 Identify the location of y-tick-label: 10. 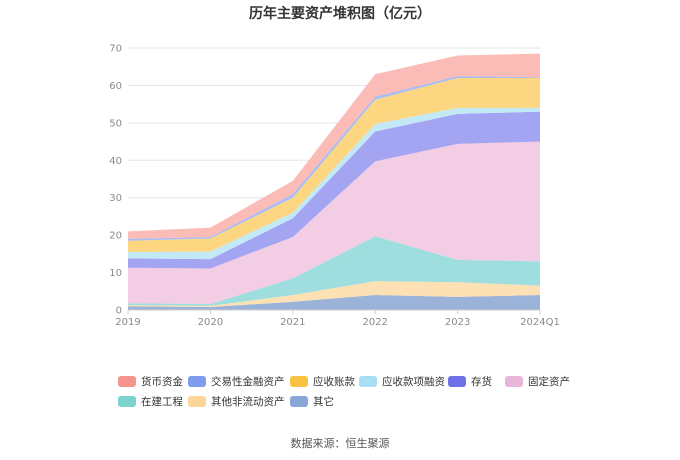
(115, 273).